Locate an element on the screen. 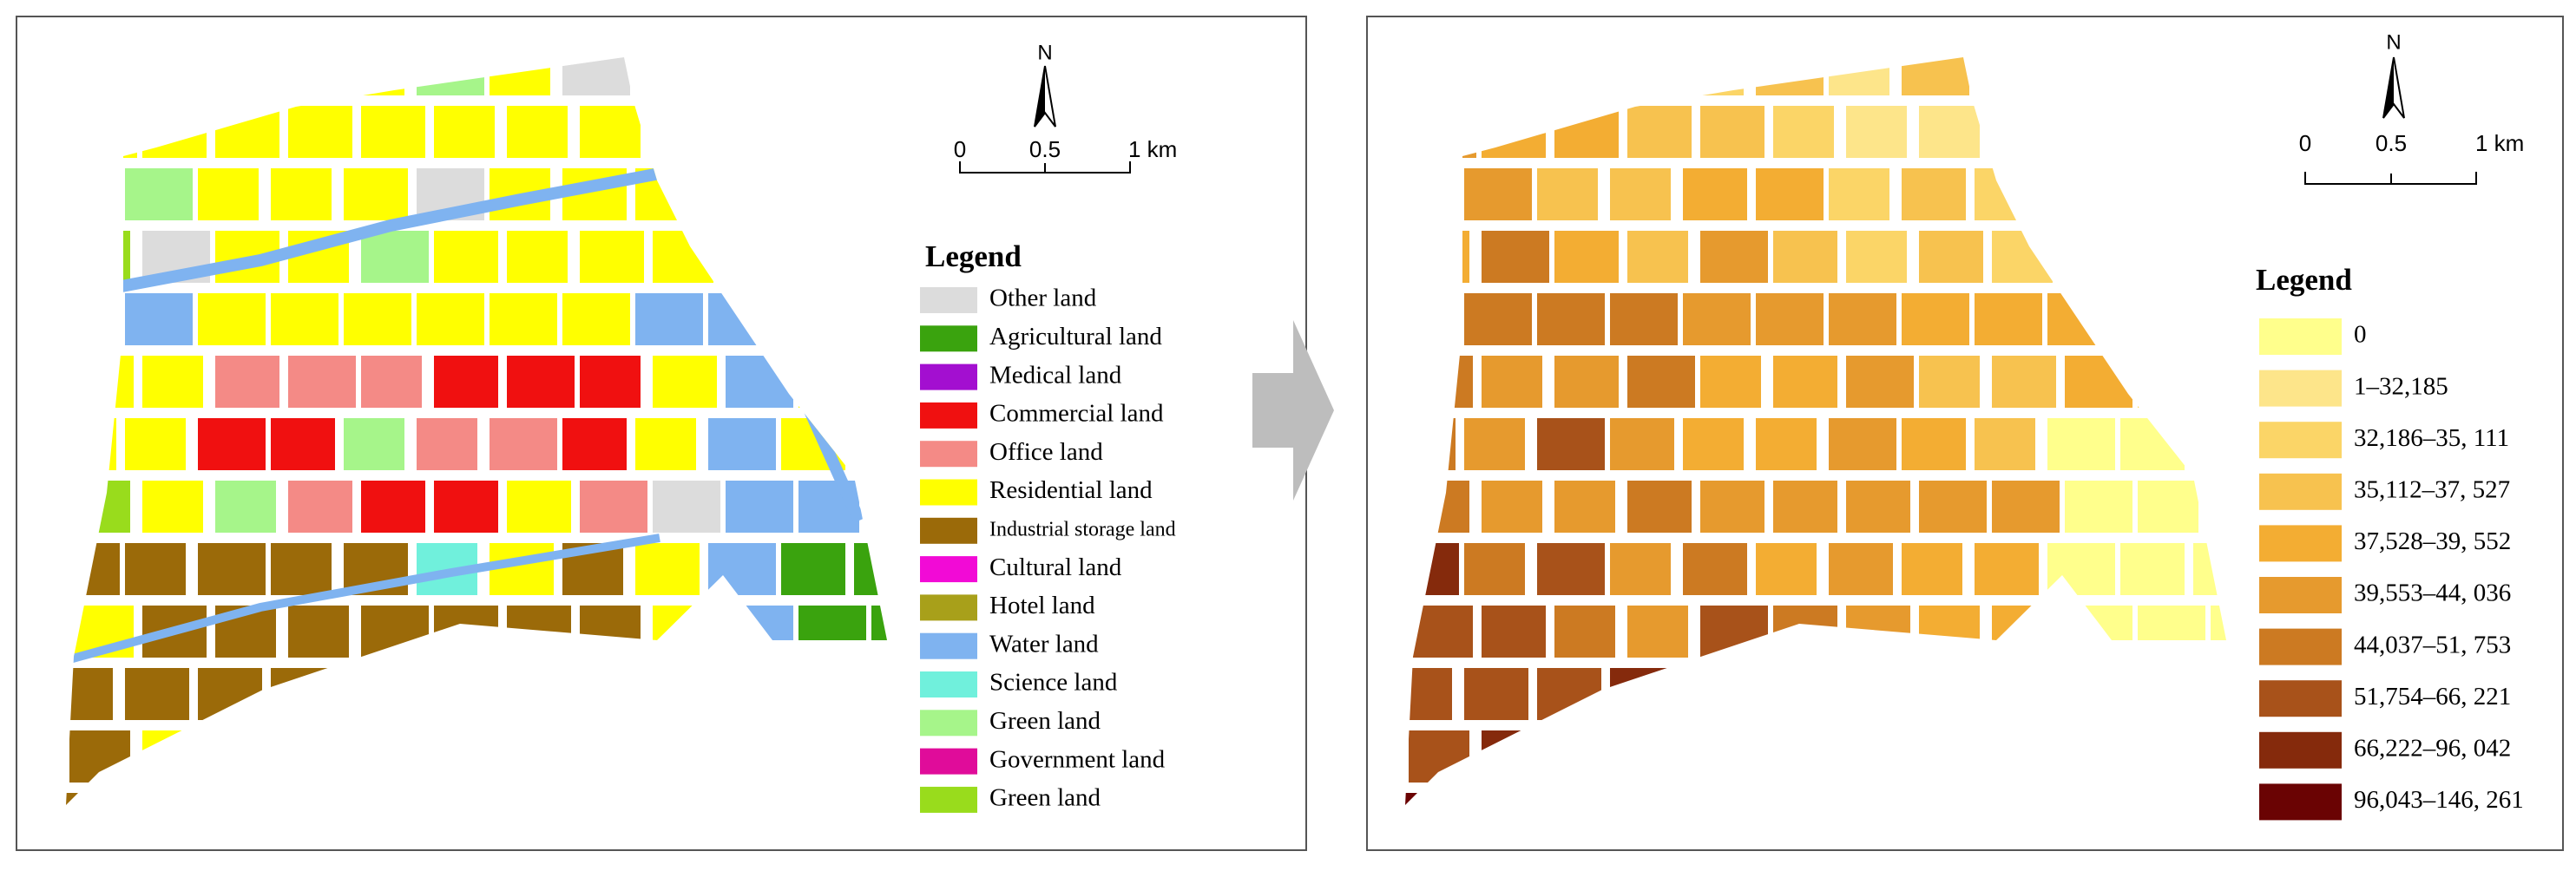 The height and width of the screenshot is (871, 2576). scale-label: 1 km is located at coordinates (2499, 143).